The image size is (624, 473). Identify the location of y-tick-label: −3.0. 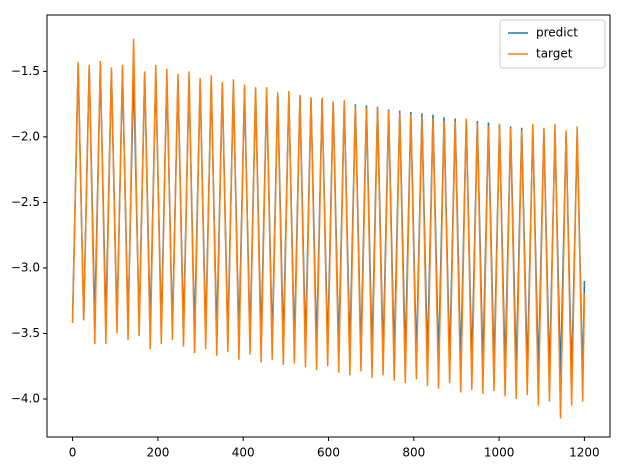
(25, 267).